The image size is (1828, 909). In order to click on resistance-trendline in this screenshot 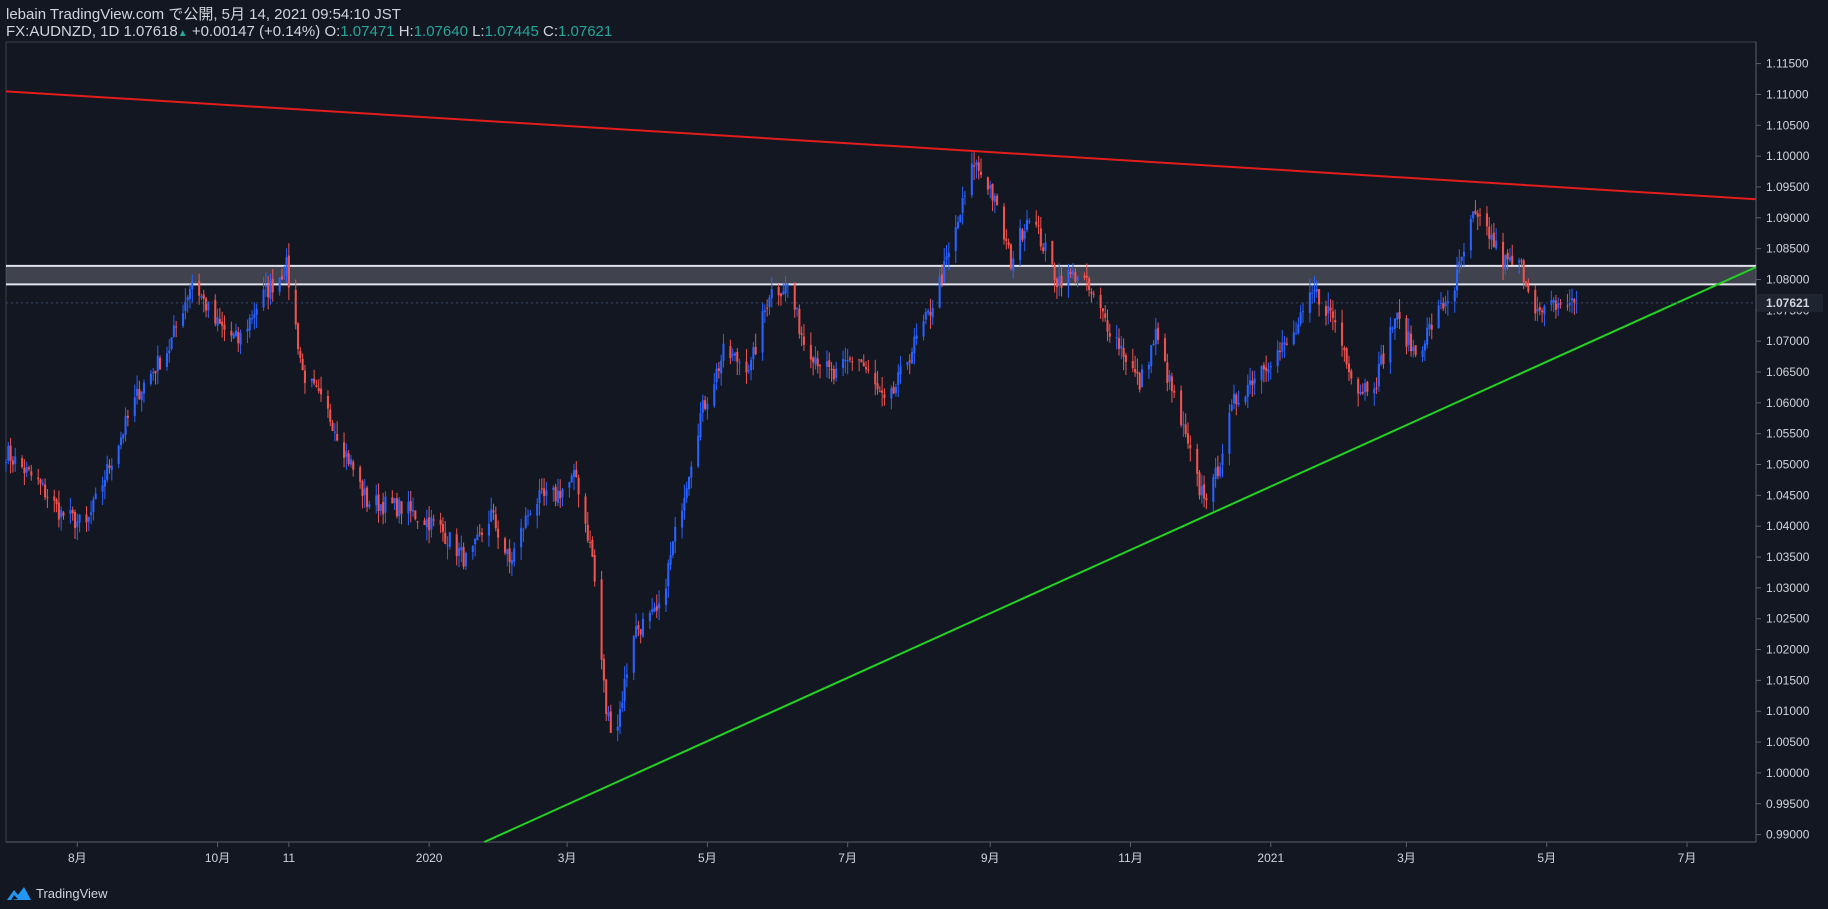, I will do `click(881, 145)`.